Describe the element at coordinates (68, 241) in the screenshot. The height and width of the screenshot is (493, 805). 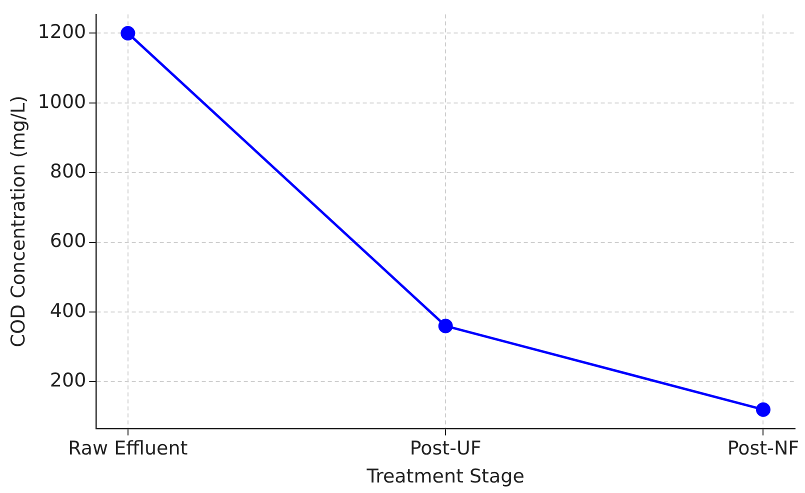
I see `y-tick-label: 600` at that location.